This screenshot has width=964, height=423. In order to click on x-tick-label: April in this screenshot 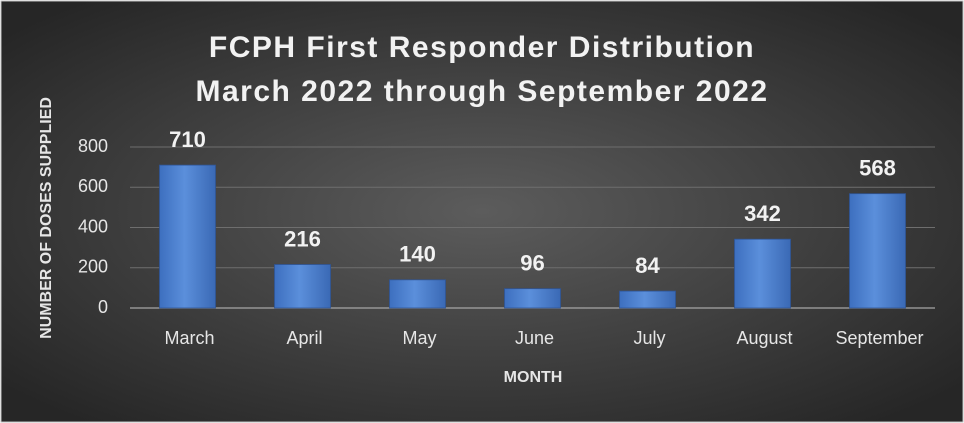, I will do `click(304, 338)`.